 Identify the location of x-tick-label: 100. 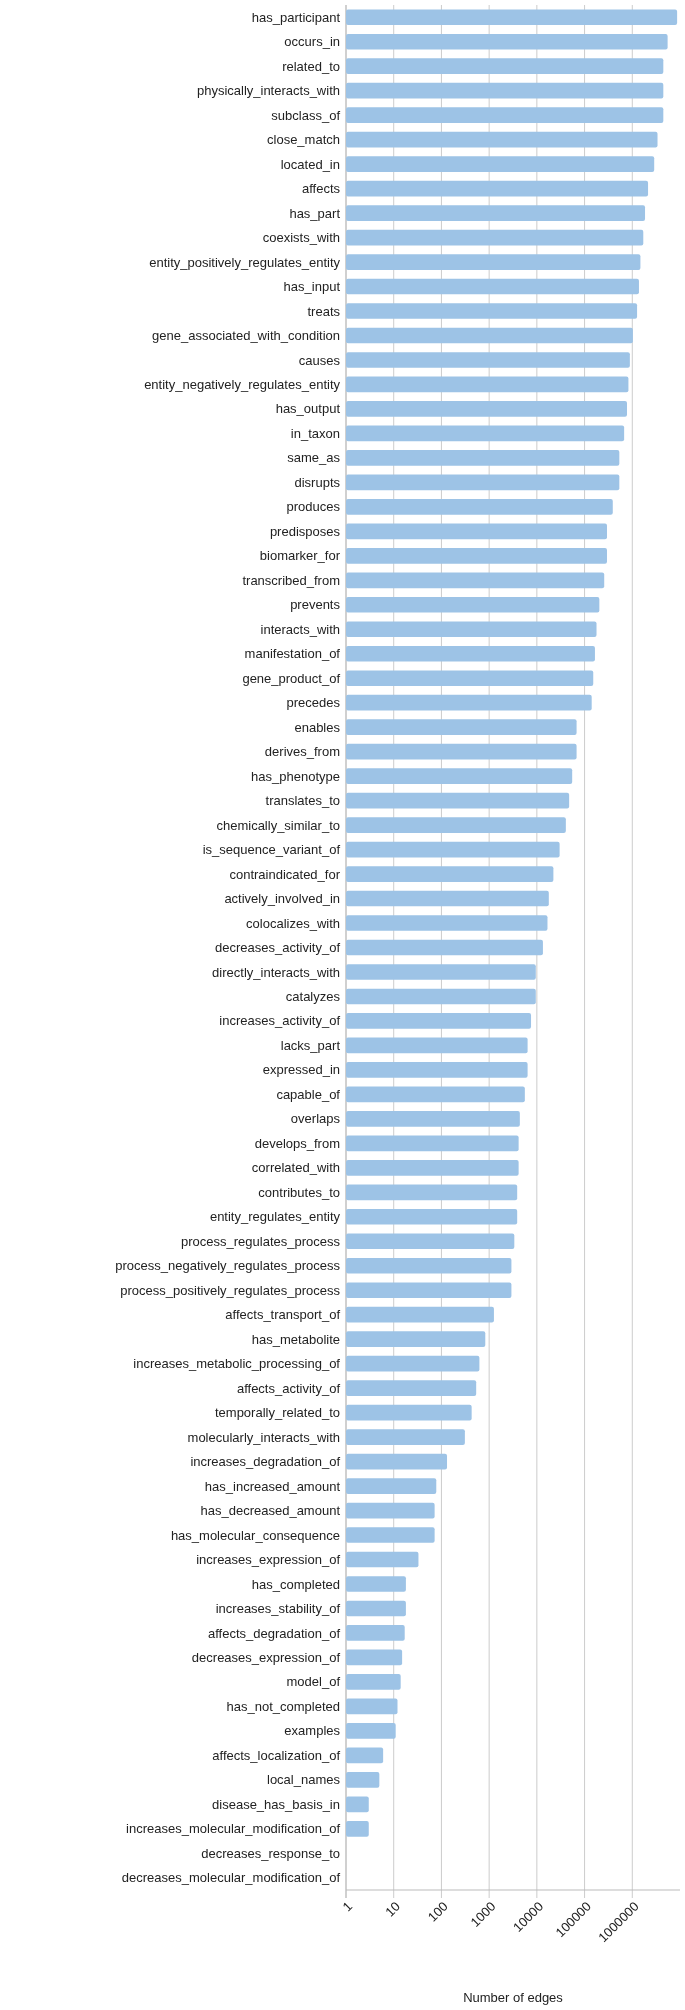
(437, 1911).